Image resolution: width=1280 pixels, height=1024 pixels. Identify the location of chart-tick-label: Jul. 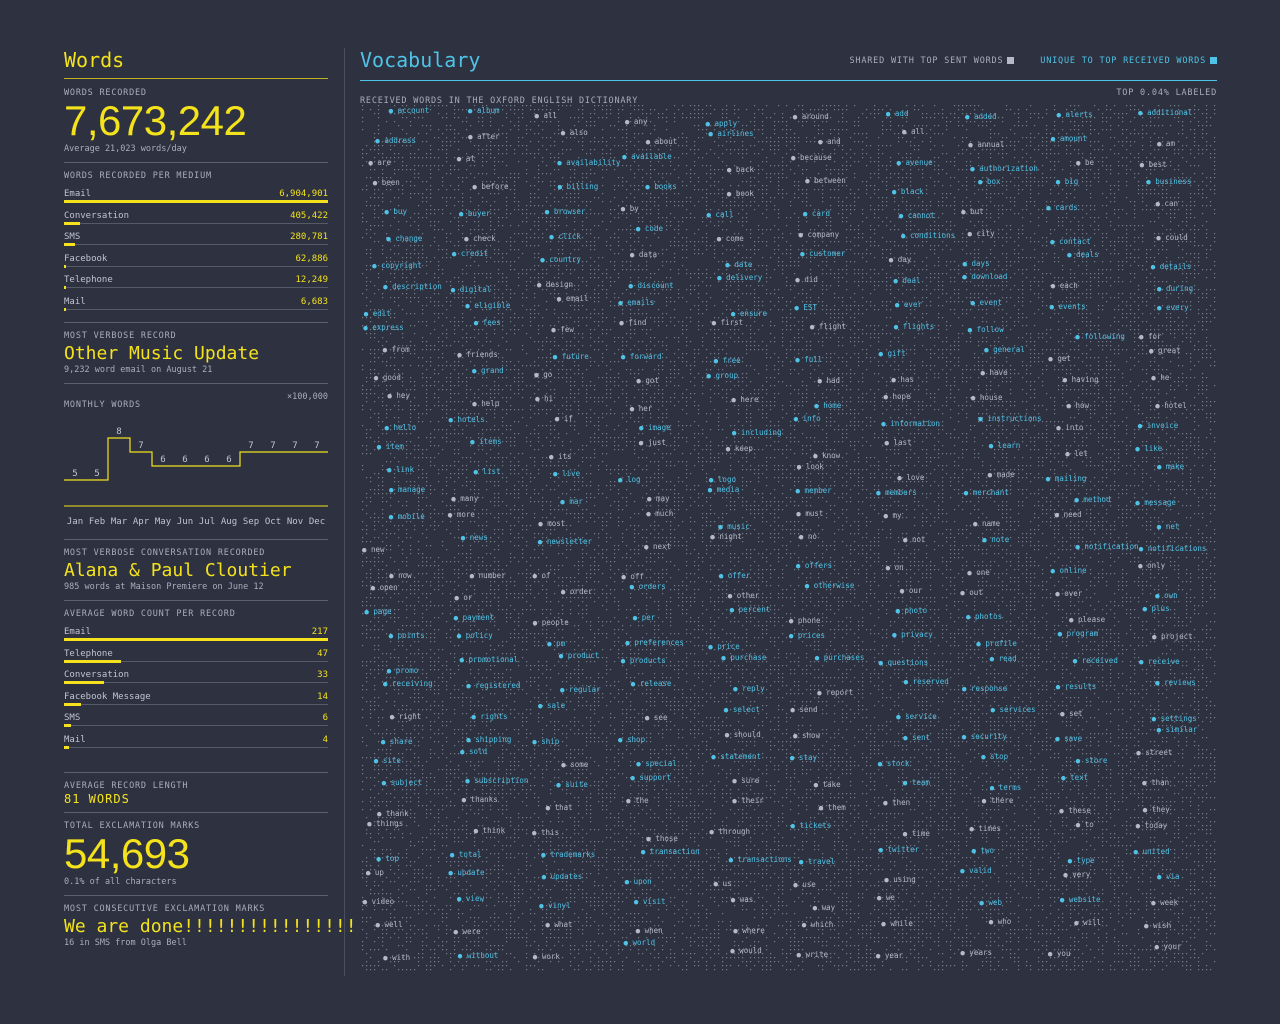
(207, 522).